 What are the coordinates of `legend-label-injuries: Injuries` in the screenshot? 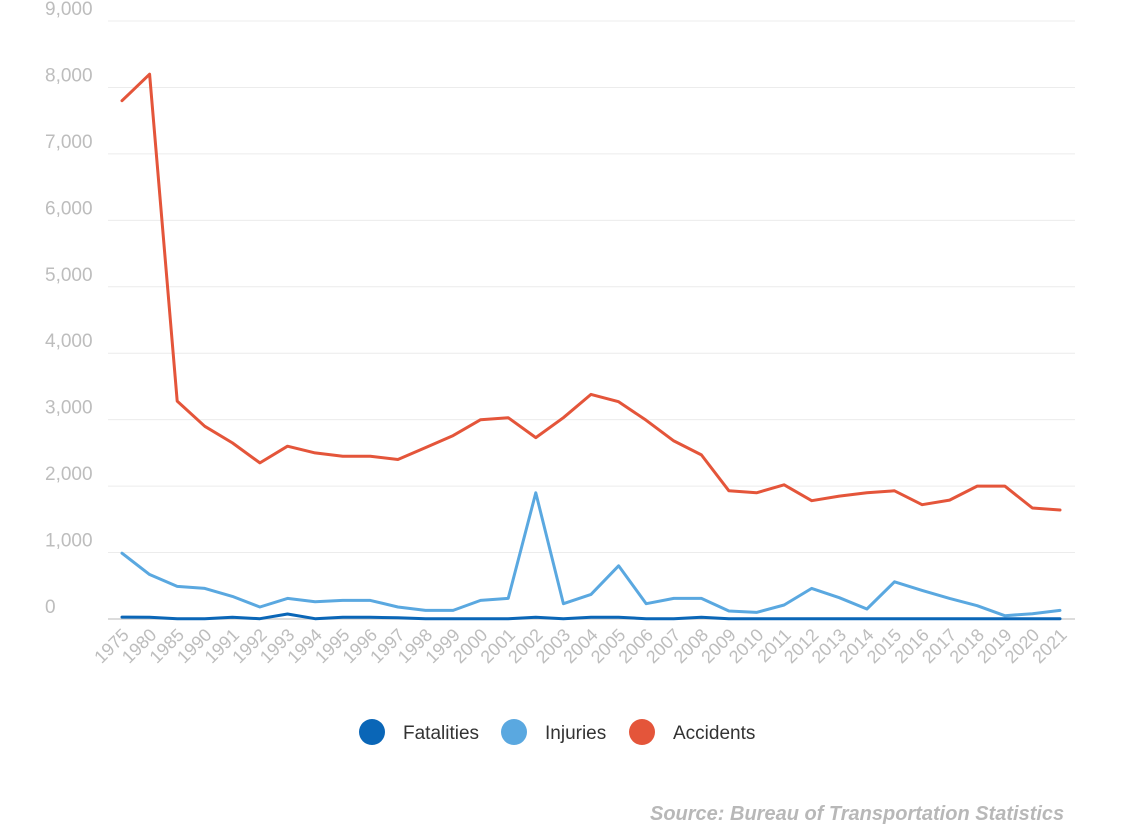 It's located at (575, 733).